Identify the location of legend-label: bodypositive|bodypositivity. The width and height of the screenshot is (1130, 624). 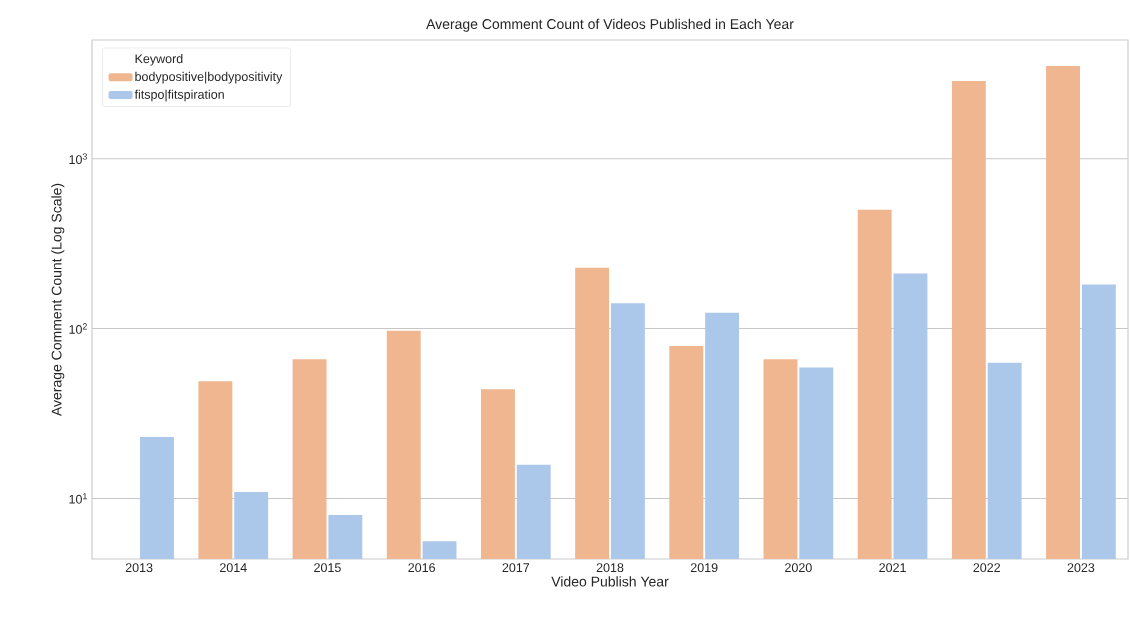
(209, 77).